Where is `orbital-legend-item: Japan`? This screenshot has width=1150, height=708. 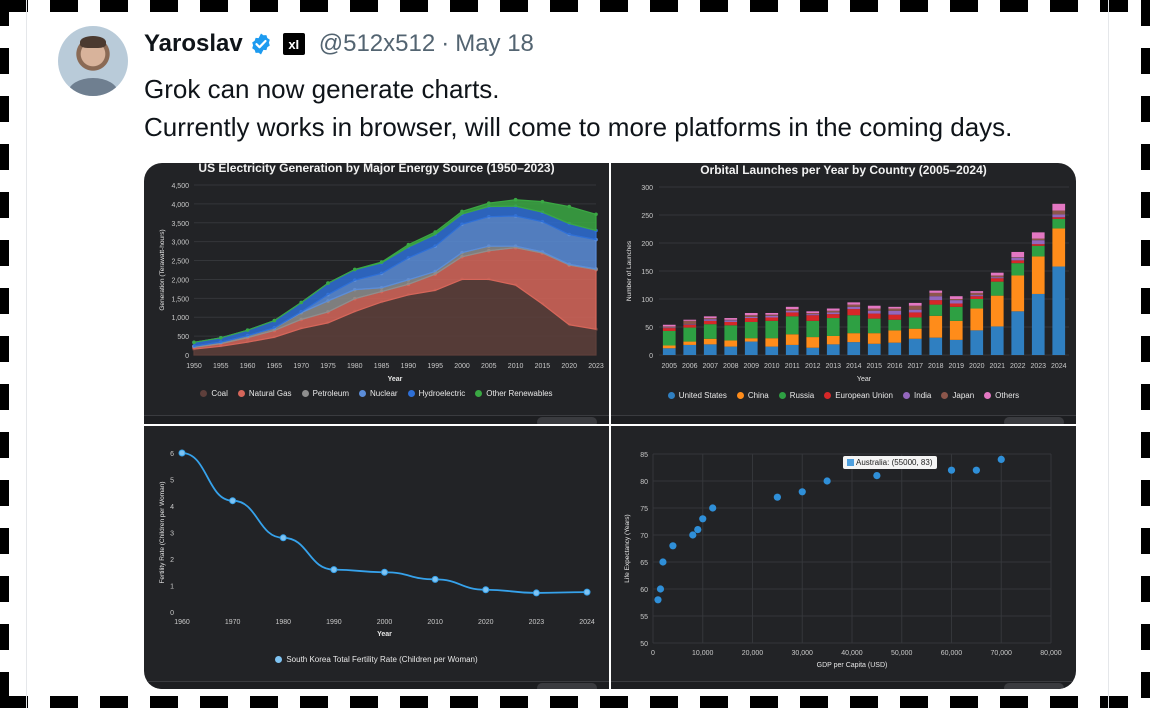 orbital-legend-item: Japan is located at coordinates (957, 395).